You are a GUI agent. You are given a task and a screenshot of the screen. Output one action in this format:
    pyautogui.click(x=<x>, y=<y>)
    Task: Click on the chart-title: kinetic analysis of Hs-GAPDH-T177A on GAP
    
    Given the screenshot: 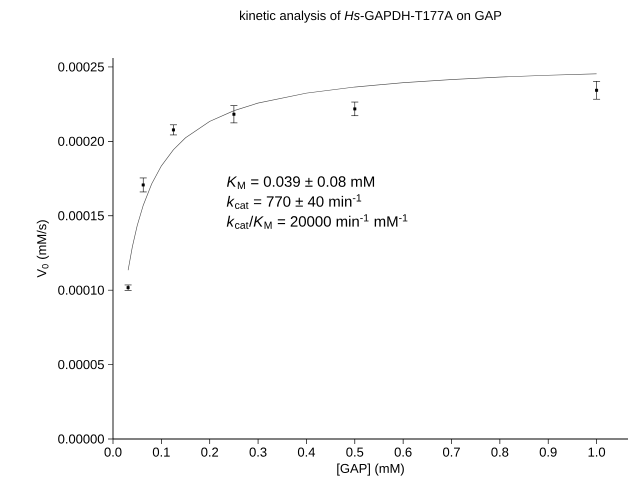 What is the action you would take?
    pyautogui.click(x=371, y=16)
    